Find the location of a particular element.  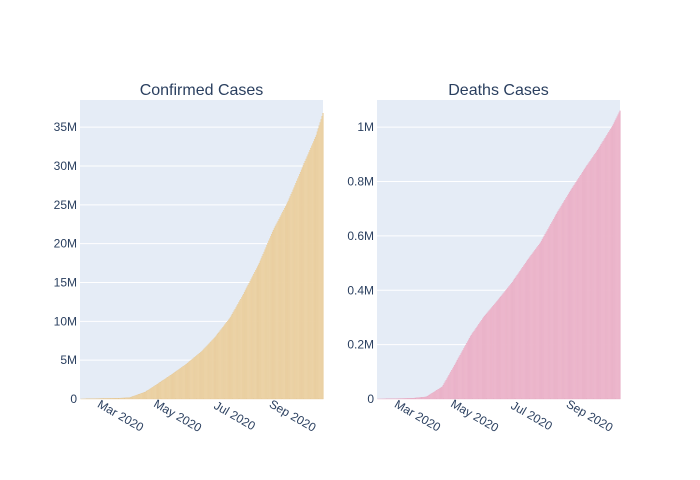

y-tick-label: 10M is located at coordinates (65, 321).